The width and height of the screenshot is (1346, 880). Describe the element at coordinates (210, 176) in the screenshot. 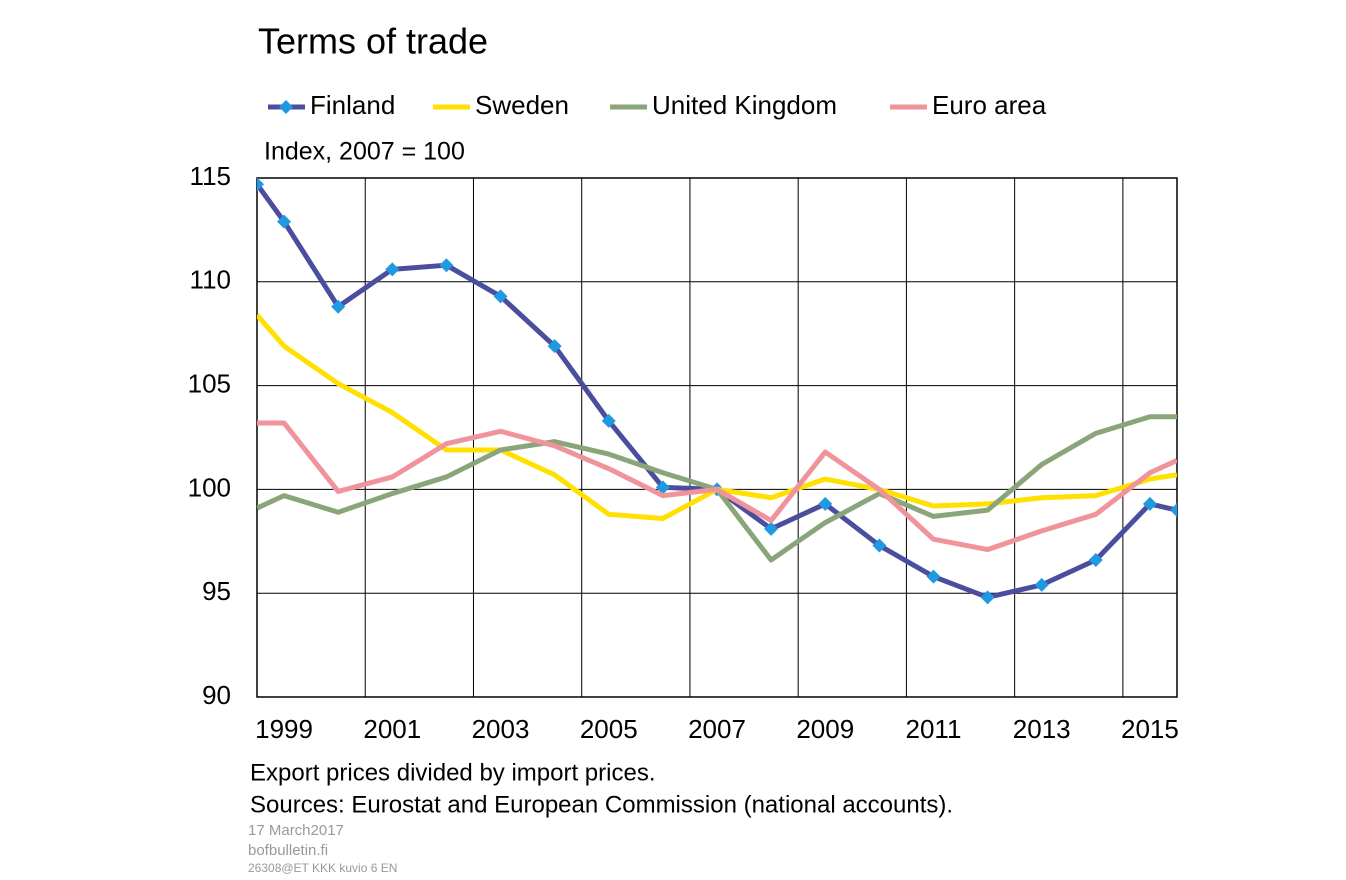

I see `y-tick-label: 115` at that location.